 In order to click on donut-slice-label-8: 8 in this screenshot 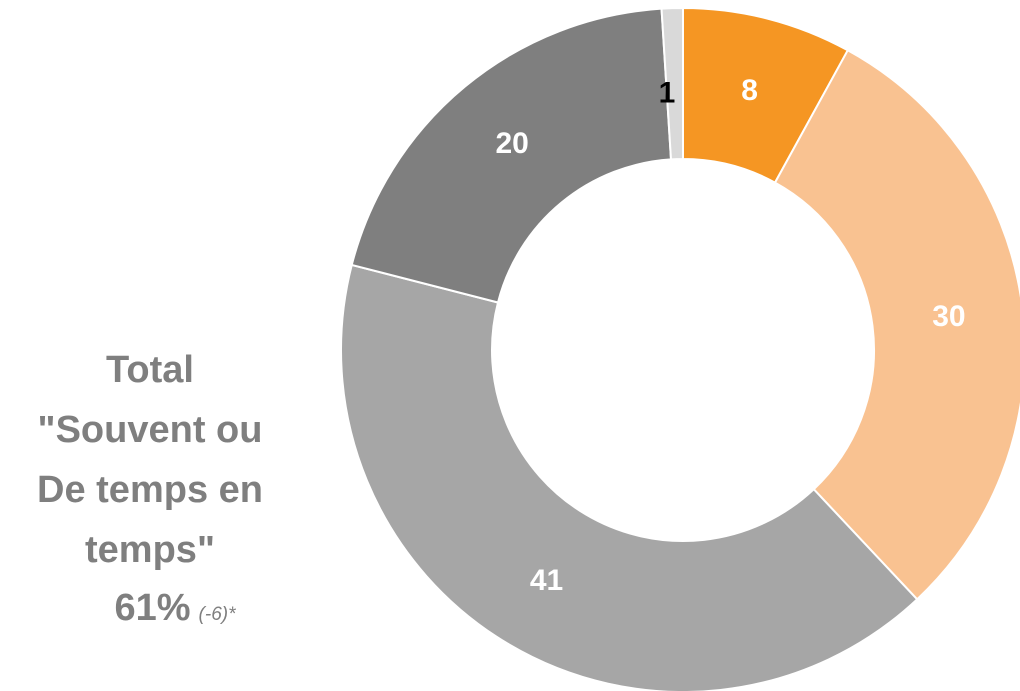, I will do `click(749, 90)`.